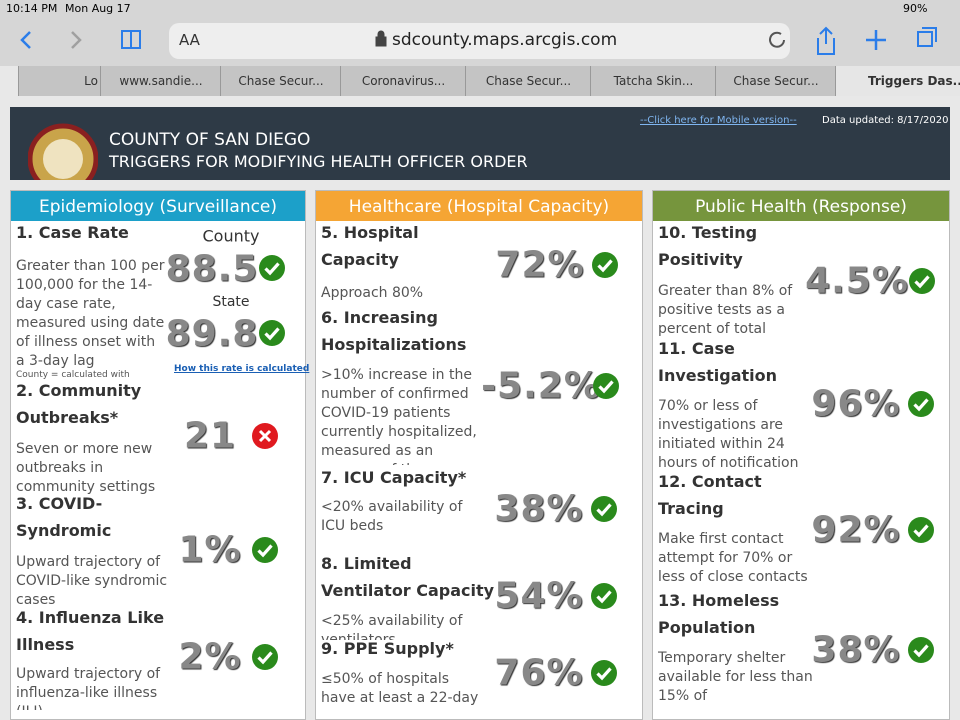 This screenshot has height=720, width=960. What do you see at coordinates (79, 390) in the screenshot?
I see `indicator-title: 2. Community` at bounding box center [79, 390].